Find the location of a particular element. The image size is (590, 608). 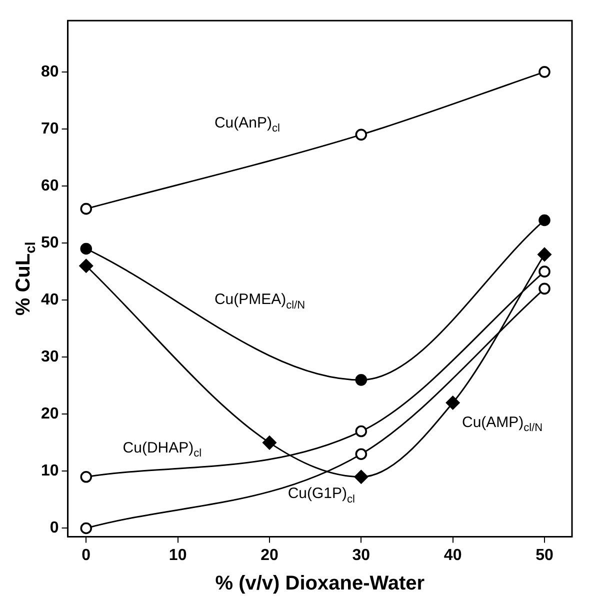

x-tick-label: 40 is located at coordinates (453, 555).